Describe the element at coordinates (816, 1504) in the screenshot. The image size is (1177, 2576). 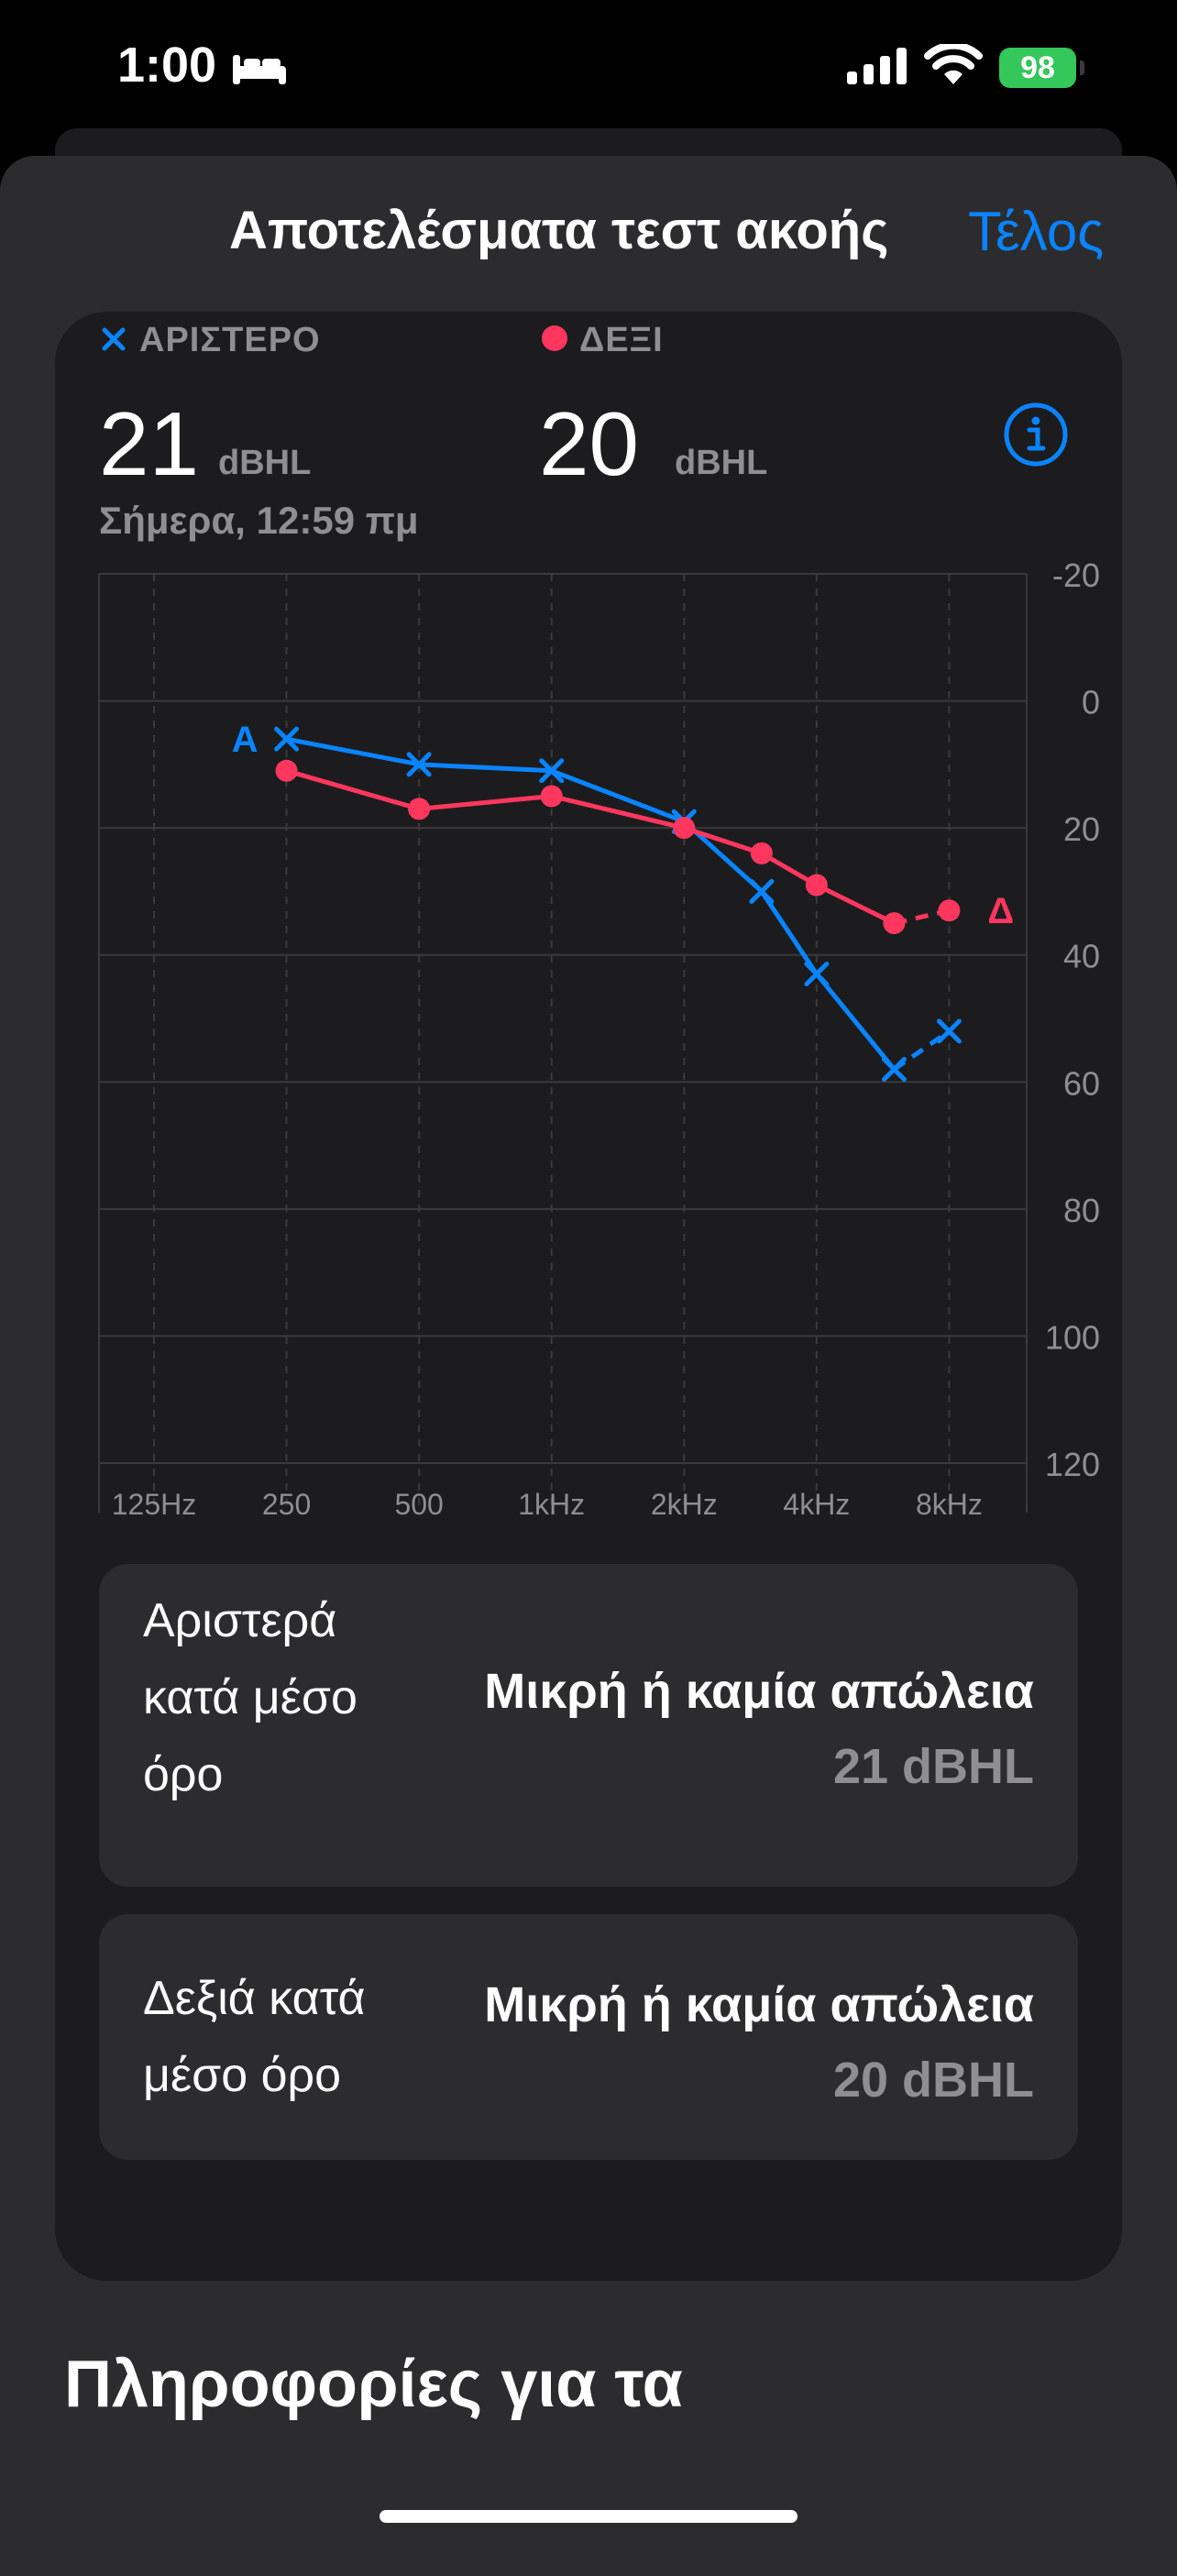
I see `x-tick-label: 4kHz` at that location.